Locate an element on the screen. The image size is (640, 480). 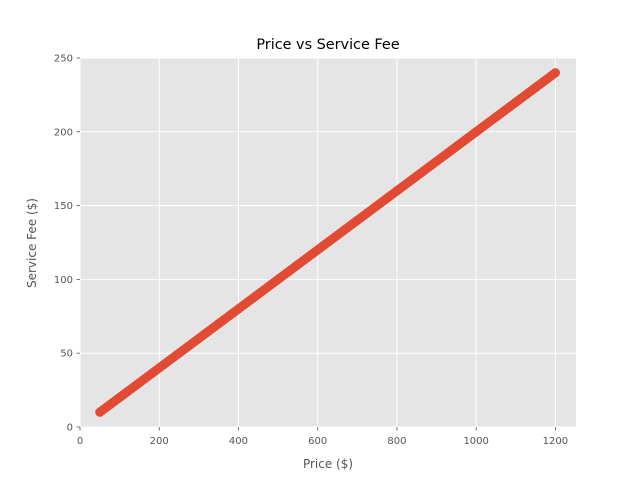
y-tick-label: 50 is located at coordinates (66, 354).